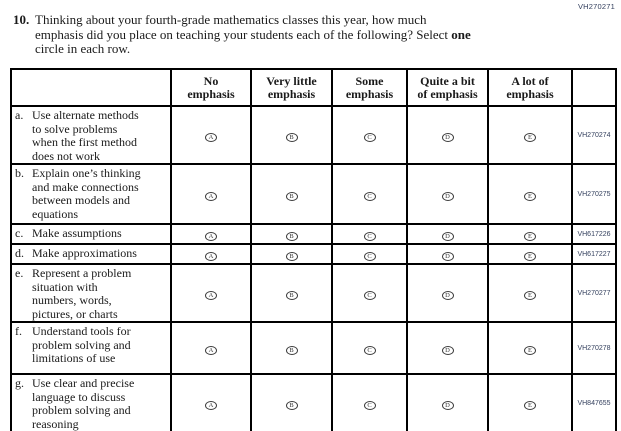 The width and height of the screenshot is (621, 431). I want to click on code-header-cell, so click(594, 87).